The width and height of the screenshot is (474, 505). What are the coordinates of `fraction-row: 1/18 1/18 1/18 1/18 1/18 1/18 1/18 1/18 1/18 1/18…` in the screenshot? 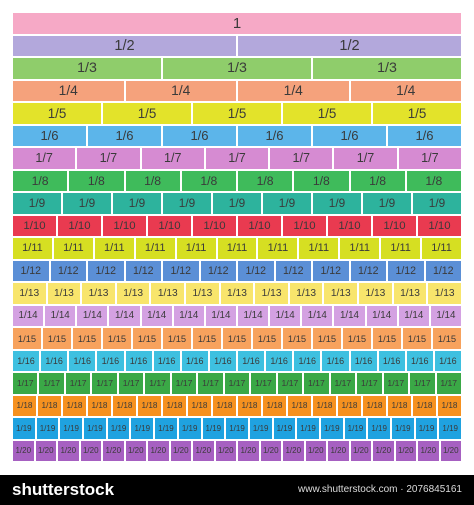 It's located at (237, 405).